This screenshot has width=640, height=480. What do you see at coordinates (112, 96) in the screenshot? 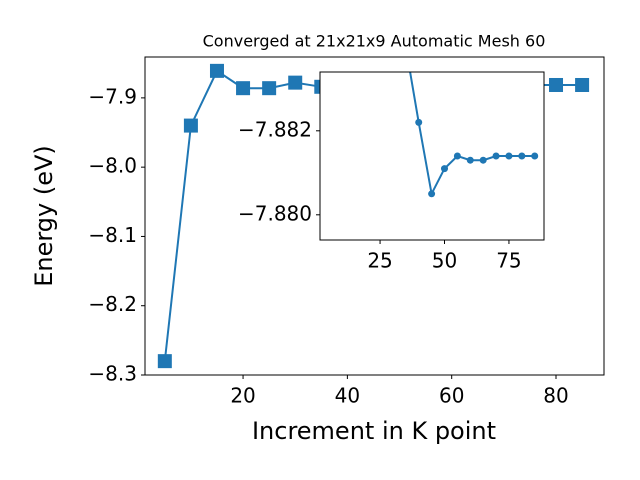
I see `y-tick-label: −7.9` at bounding box center [112, 96].